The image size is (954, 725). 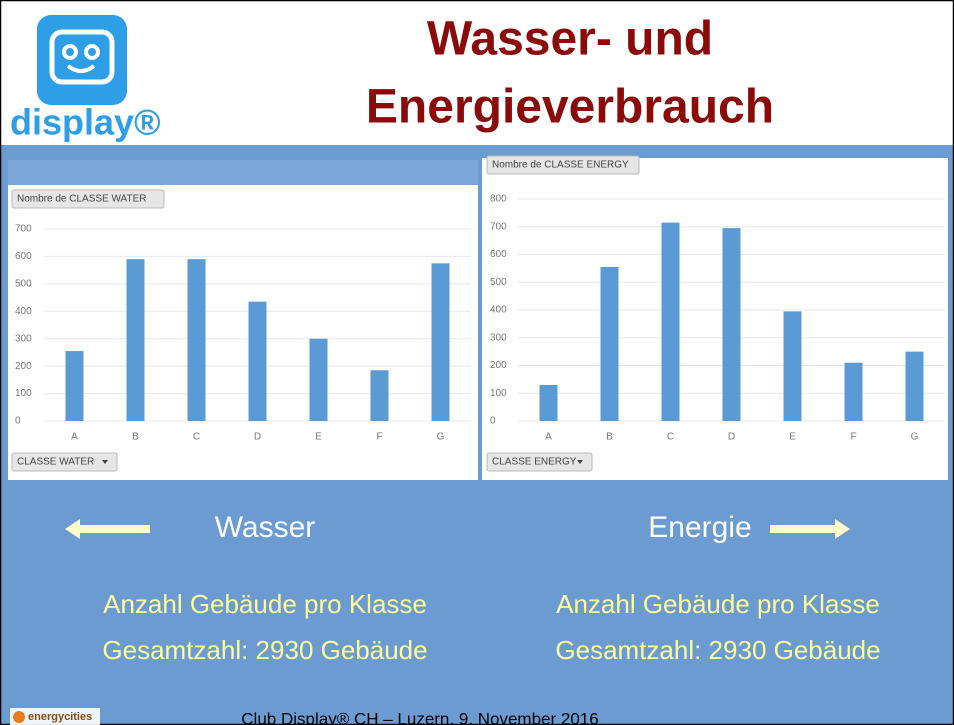 What do you see at coordinates (55, 462) in the screenshot?
I see `filter-button-label: CLASSE WATER` at bounding box center [55, 462].